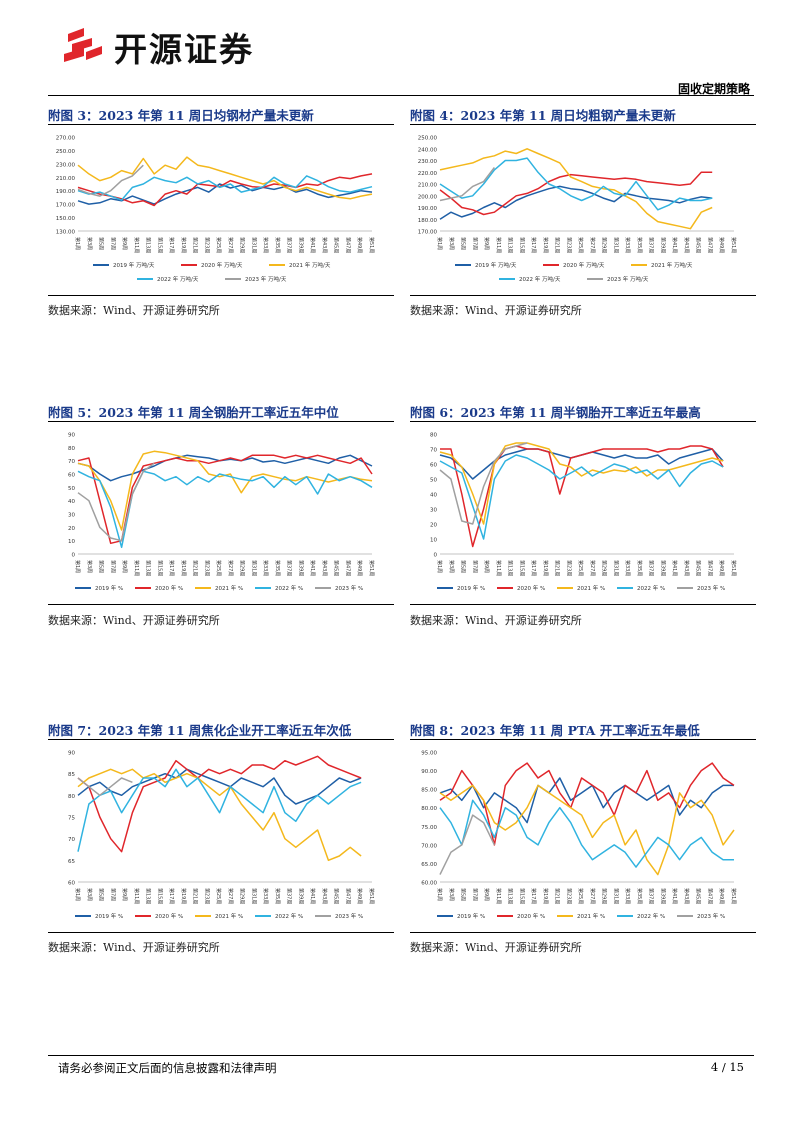  Describe the element at coordinates (184, 49) in the screenshot. I see `logo-text: 开源证券` at that location.